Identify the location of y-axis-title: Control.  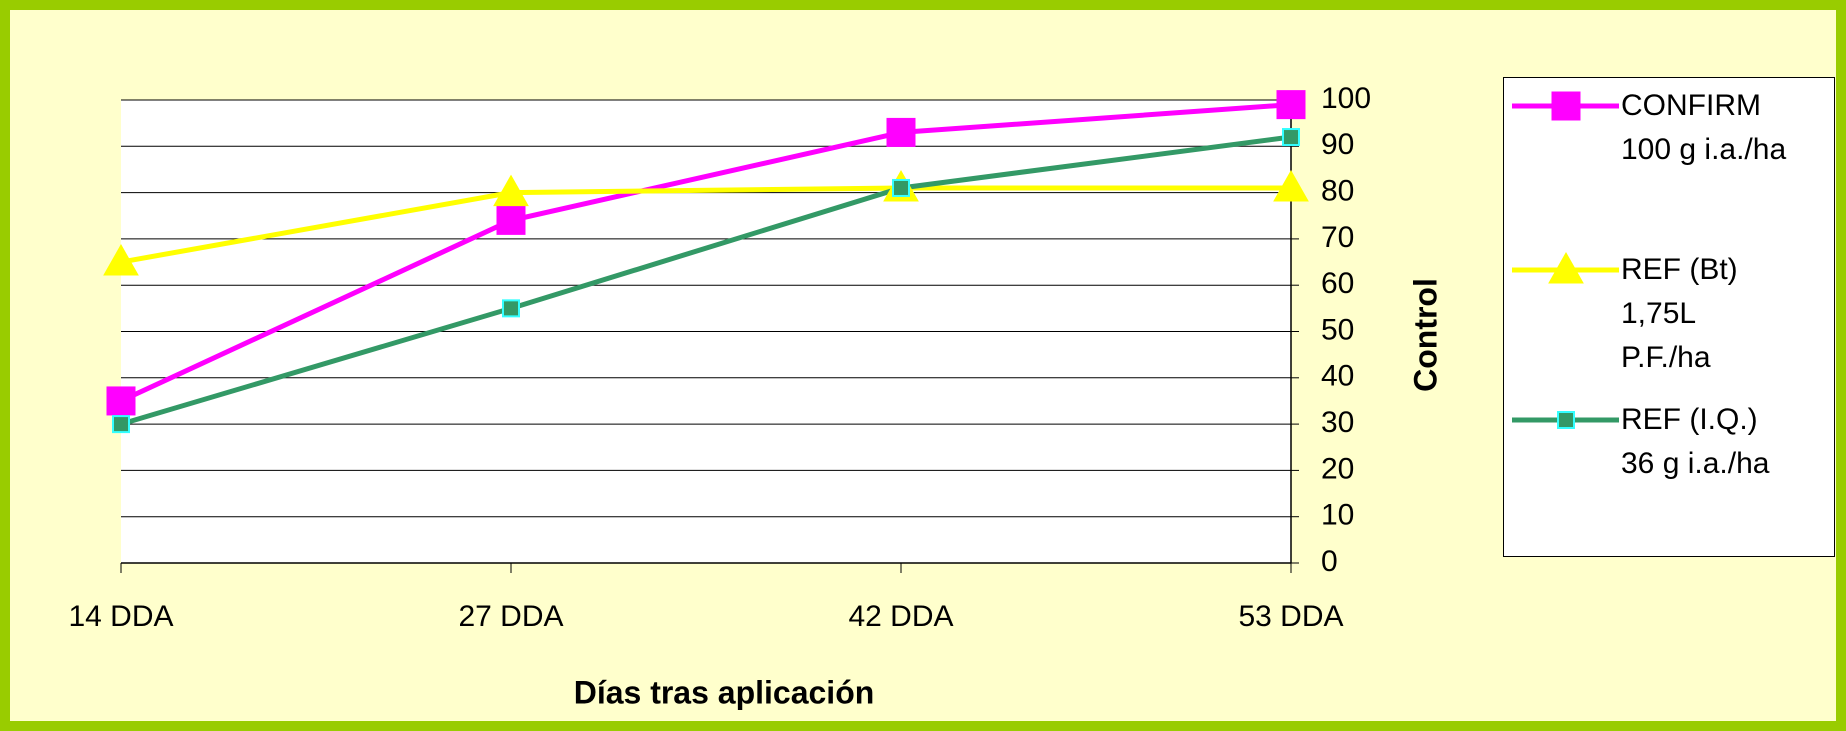
(1425, 335).